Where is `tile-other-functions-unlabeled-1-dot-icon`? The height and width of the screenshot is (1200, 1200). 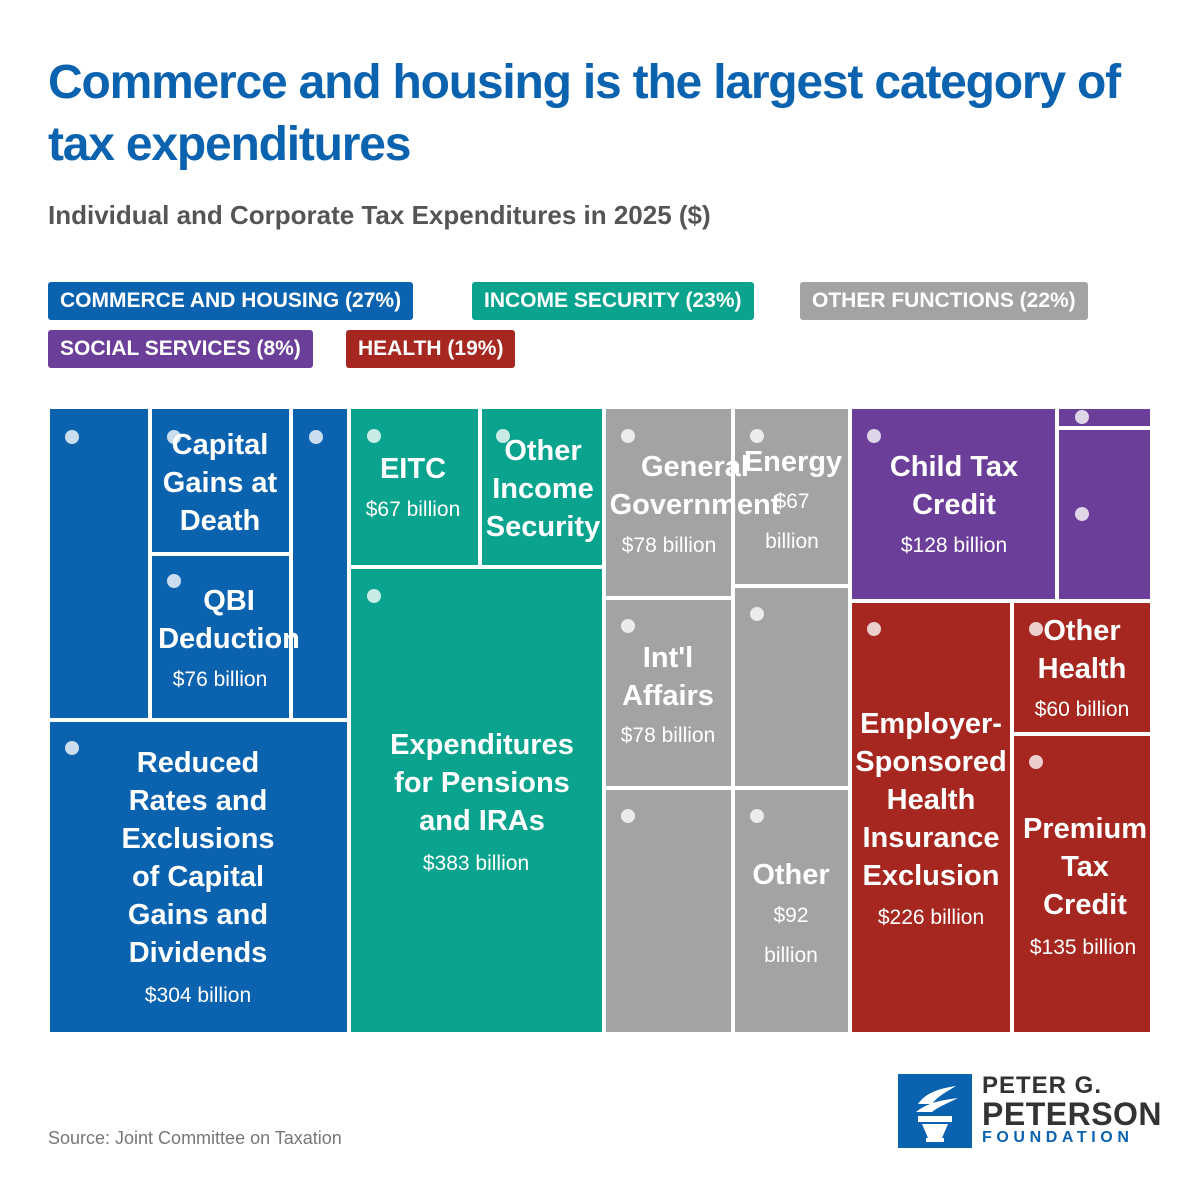 tile-other-functions-unlabeled-1-dot-icon is located at coordinates (757, 614).